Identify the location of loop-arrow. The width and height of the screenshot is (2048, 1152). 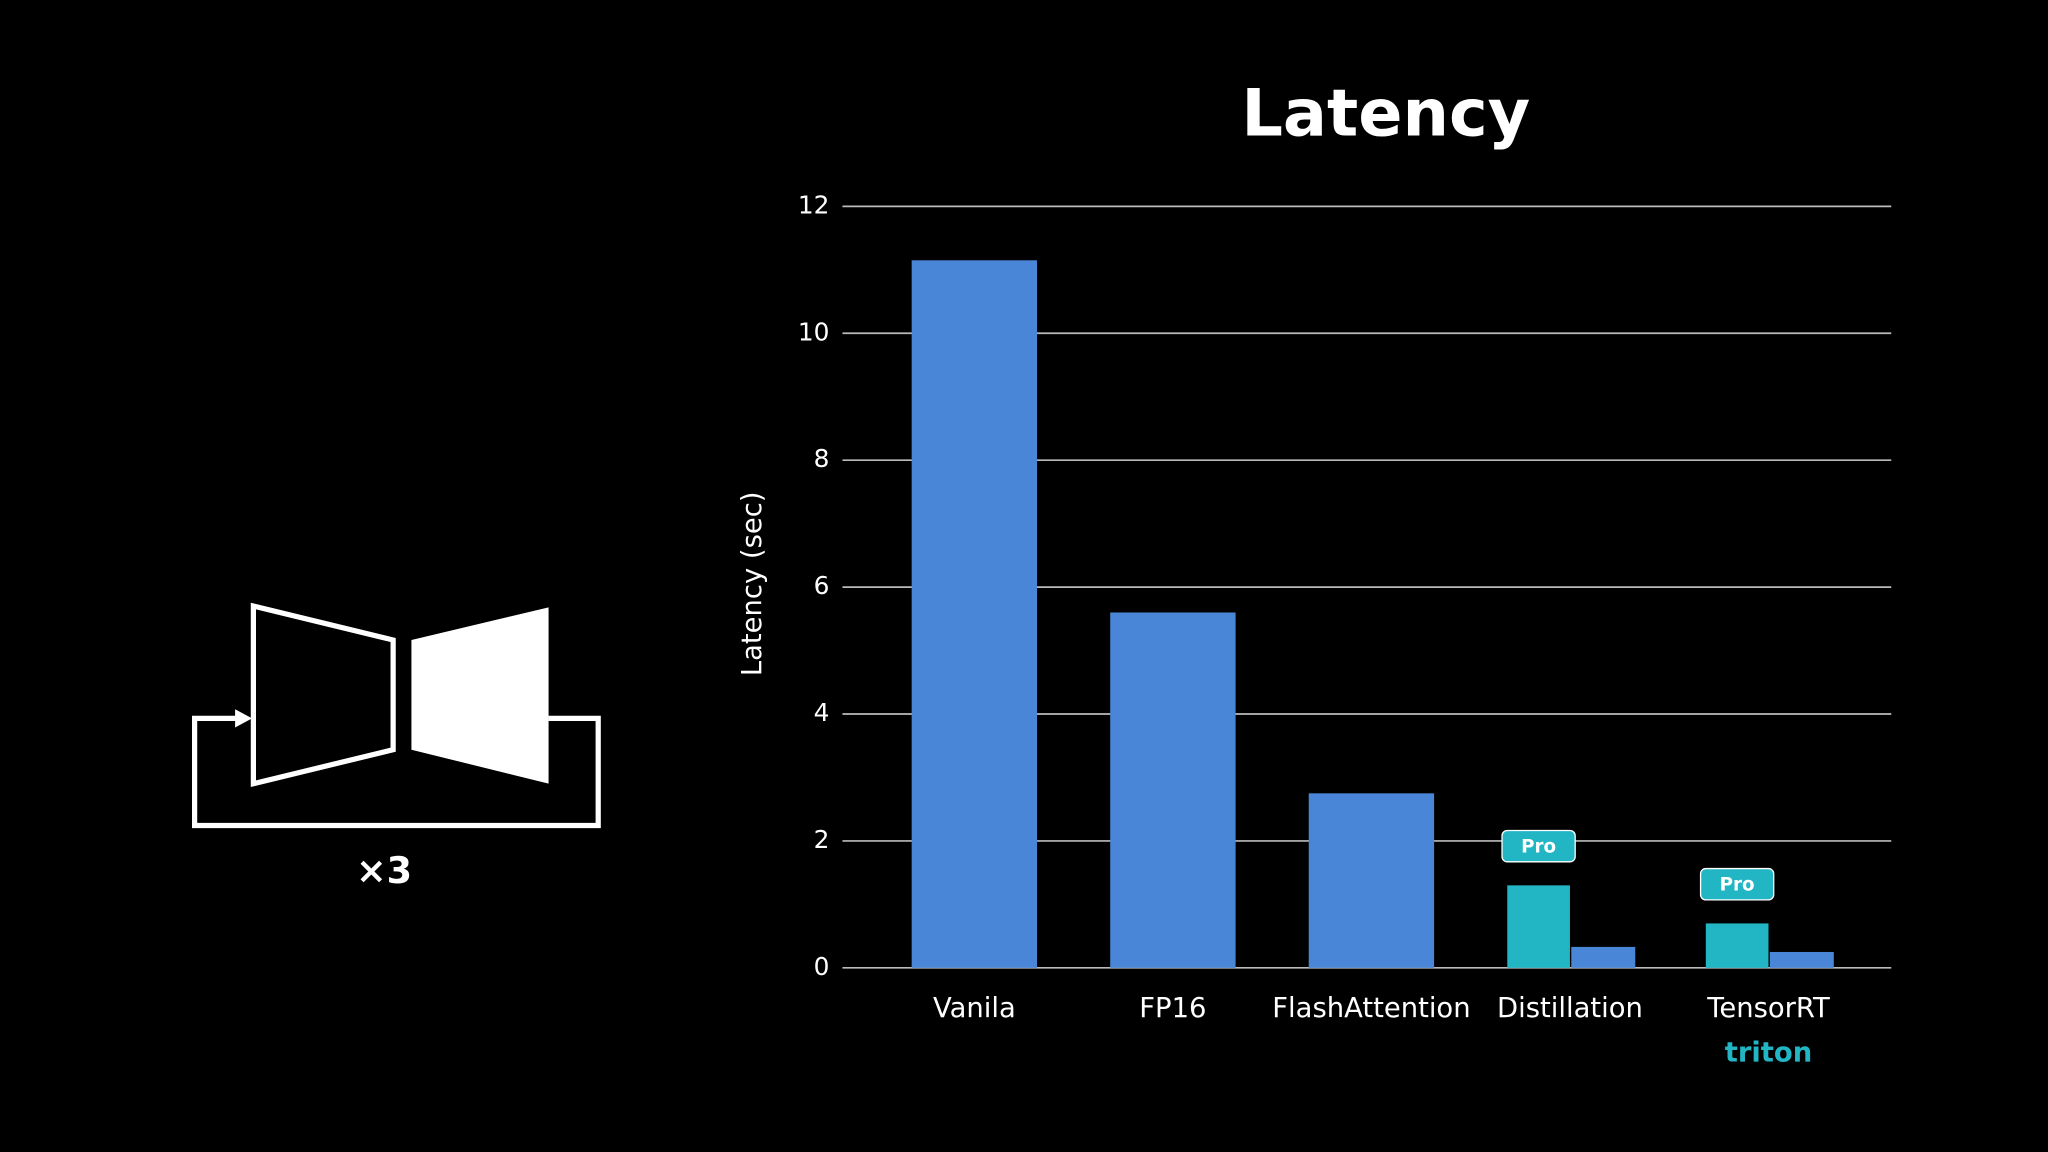
(396, 772).